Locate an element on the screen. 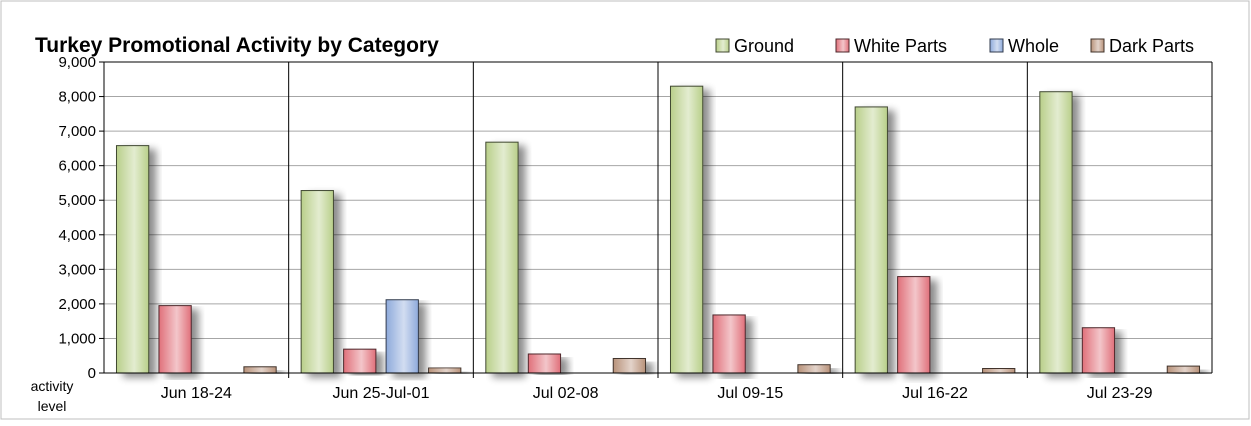 This screenshot has width=1251, height=426. legend-label-dark-parts: Dark Parts is located at coordinates (1151, 46).